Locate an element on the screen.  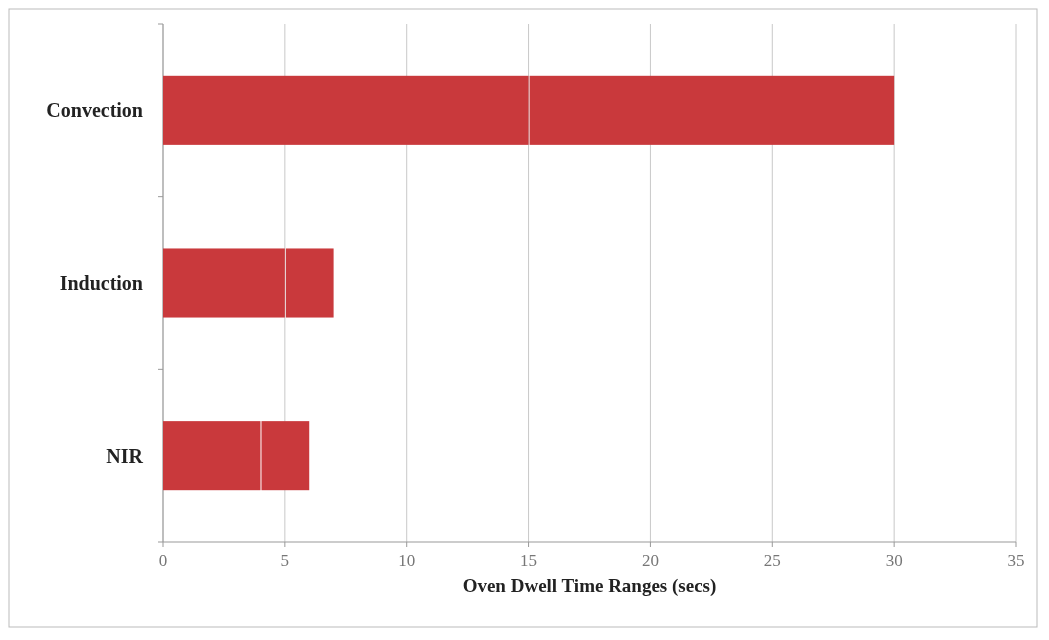
x-axis-title: Oven Dwell Time Ranges (secs) is located at coordinates (589, 586).